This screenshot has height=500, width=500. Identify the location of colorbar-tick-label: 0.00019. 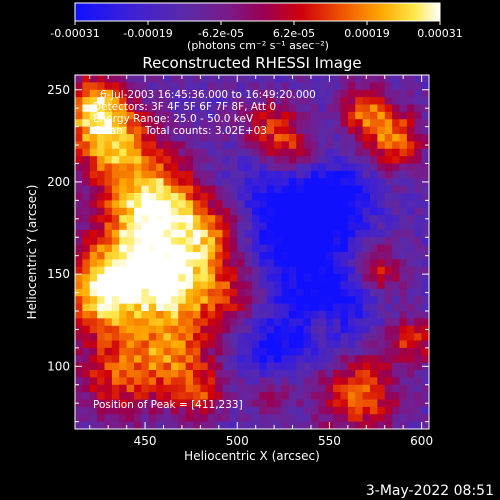
(367, 33).